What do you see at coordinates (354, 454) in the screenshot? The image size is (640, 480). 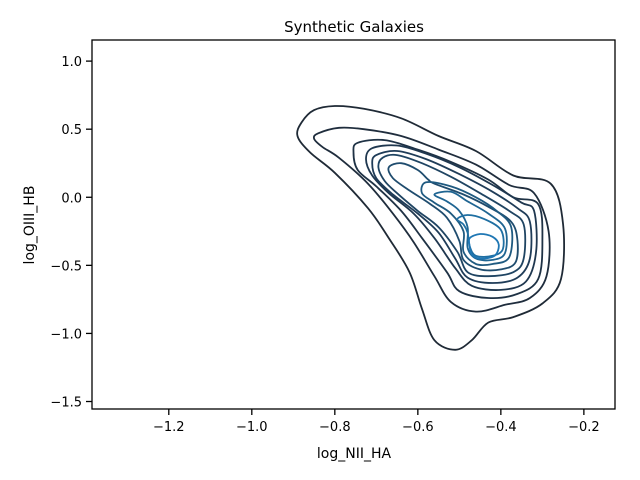 I see `x-axis-label: log_NII_HA` at bounding box center [354, 454].